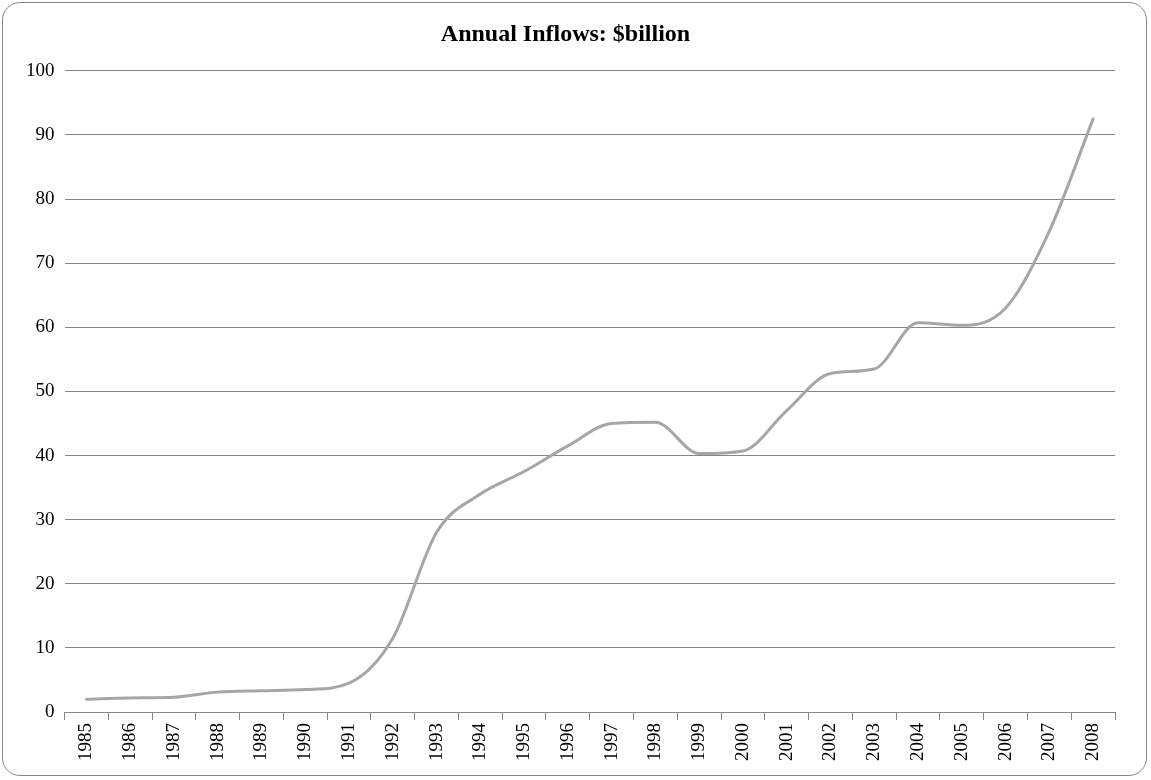 Image resolution: width=1151 pixels, height=780 pixels. What do you see at coordinates (129, 742) in the screenshot?
I see `x-tick-label: 1986` at bounding box center [129, 742].